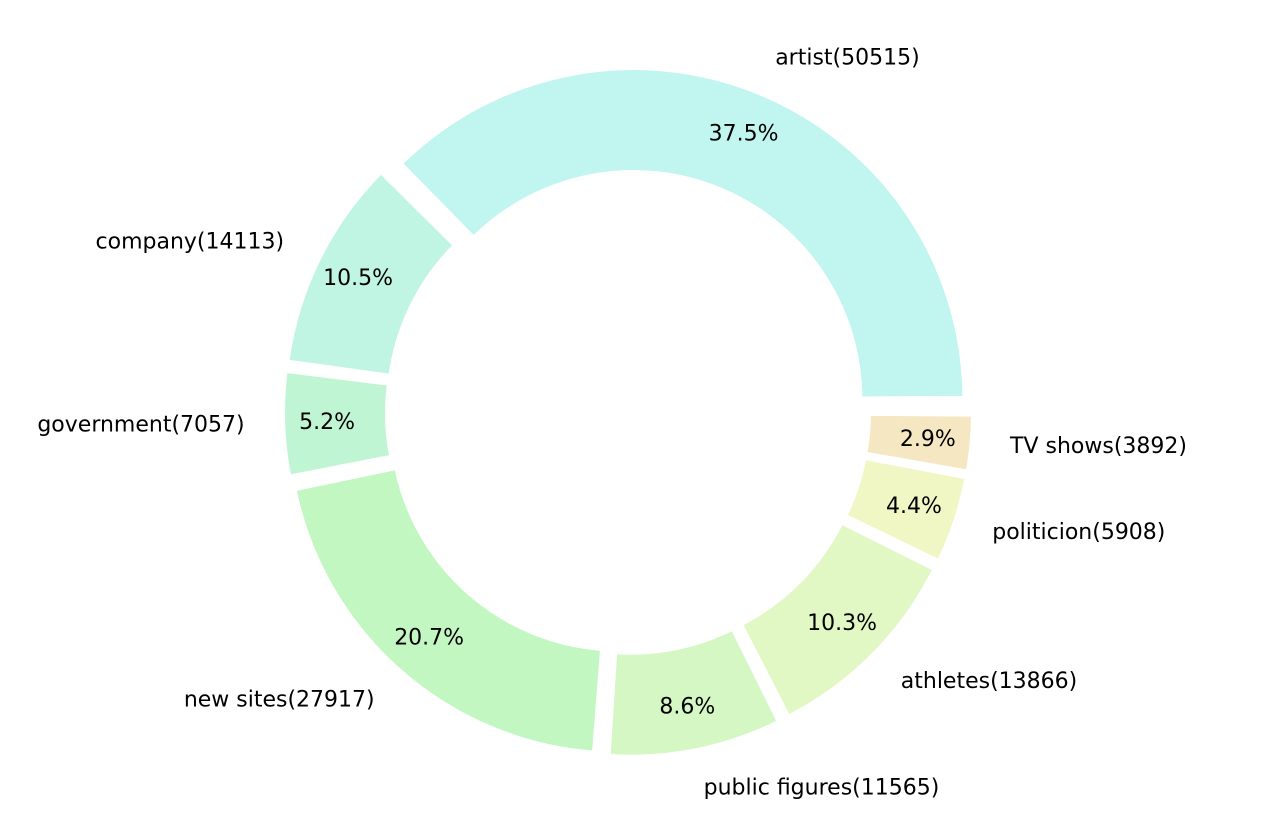  Describe the element at coordinates (429, 638) in the screenshot. I see `percent-label-new-sites: 20.7%` at that location.